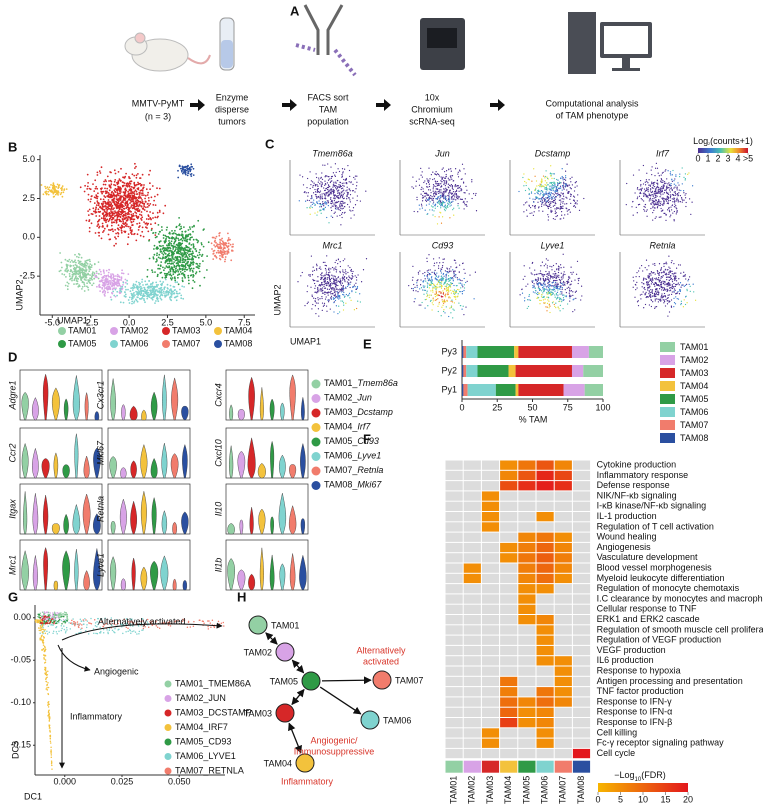  What do you see at coordinates (298, 697) in the screenshot?
I see `trajectory-edge` at bounding box center [298, 697].